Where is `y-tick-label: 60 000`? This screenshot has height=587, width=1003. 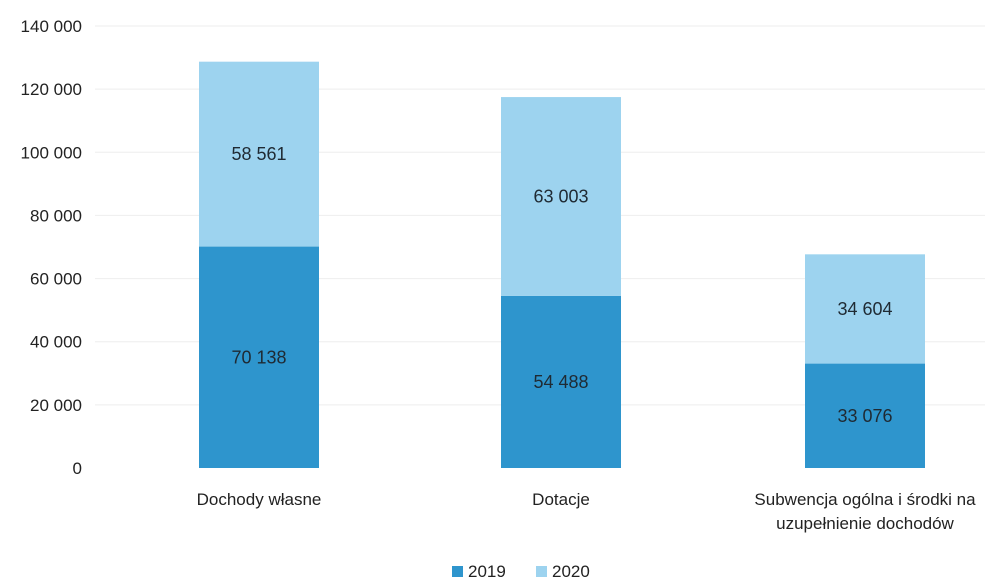
y-tick-label: 60 000 is located at coordinates (56, 279).